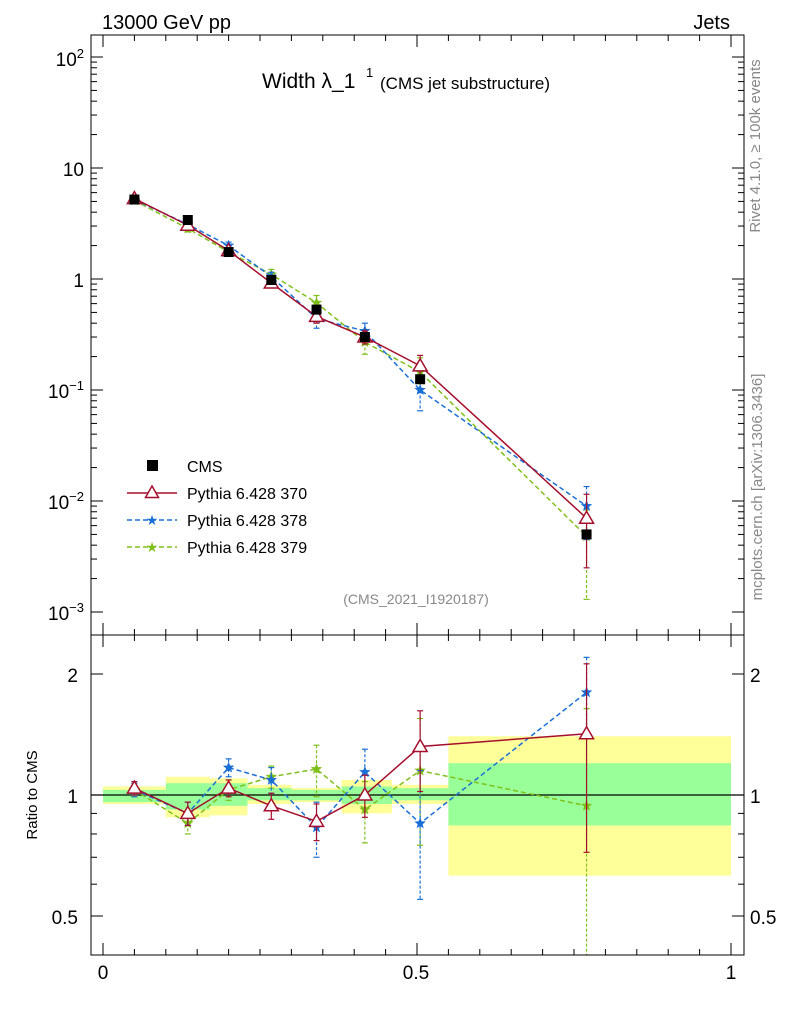 The image size is (786, 1024). What do you see at coordinates (78, 281) in the screenshot?
I see `y-tick-label-1: 1` at bounding box center [78, 281].